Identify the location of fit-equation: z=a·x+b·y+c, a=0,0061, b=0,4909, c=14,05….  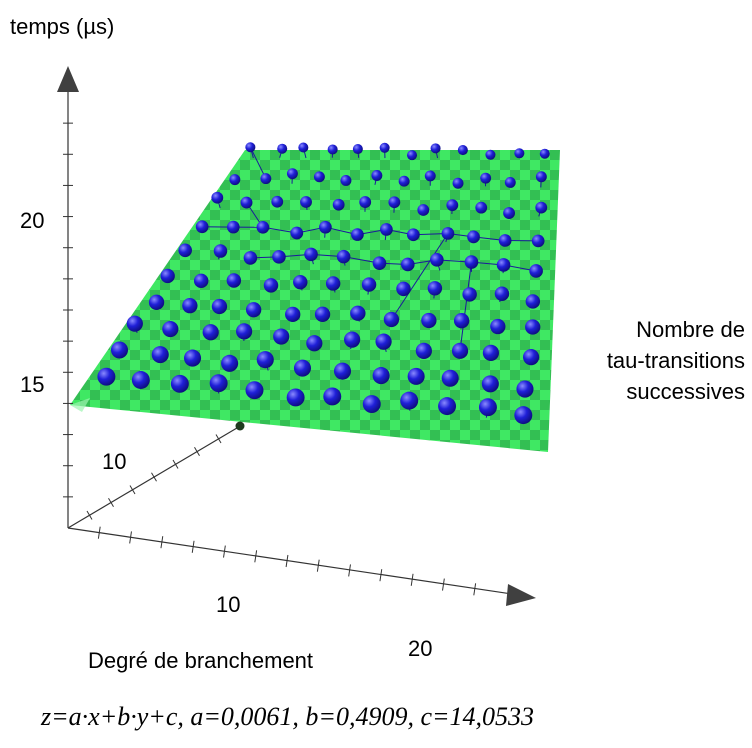
(287, 716).